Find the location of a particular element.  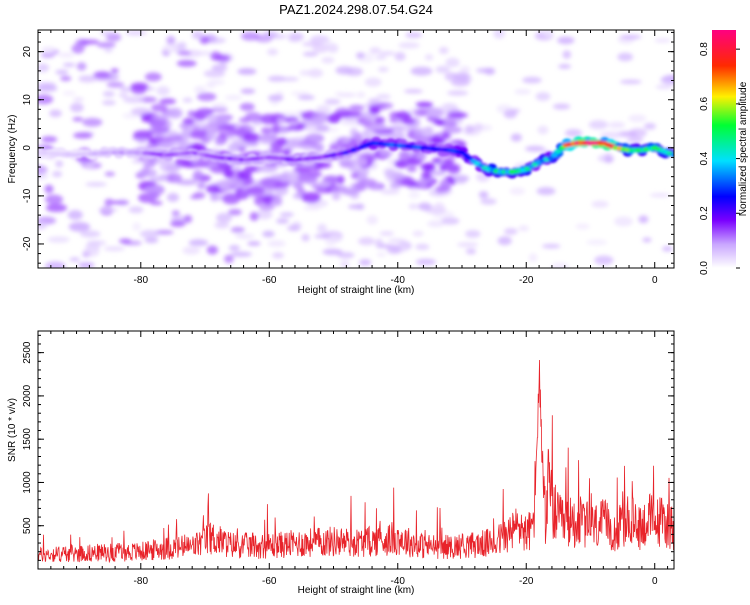

figure-title: PAZ1.2024.298.07.54.G24 is located at coordinates (356, 9).